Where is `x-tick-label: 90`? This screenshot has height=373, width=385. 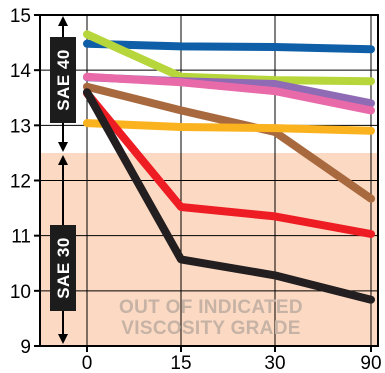
x-tick-label: 90 is located at coordinates (370, 363).